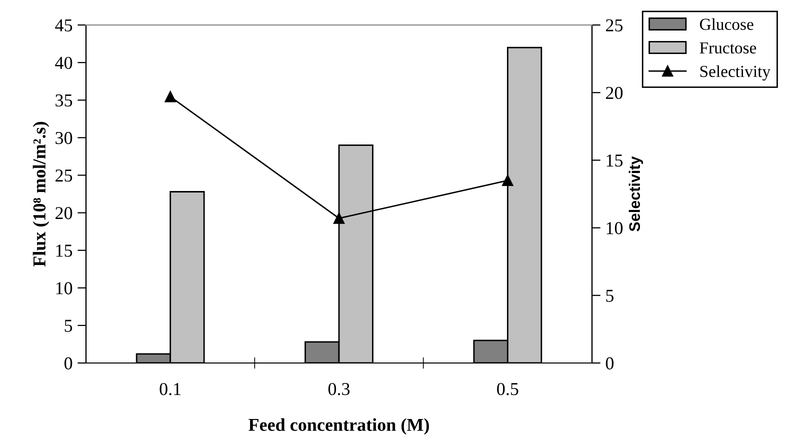 The height and width of the screenshot is (448, 812). I want to click on y-tick-label: 20, so click(64, 213).